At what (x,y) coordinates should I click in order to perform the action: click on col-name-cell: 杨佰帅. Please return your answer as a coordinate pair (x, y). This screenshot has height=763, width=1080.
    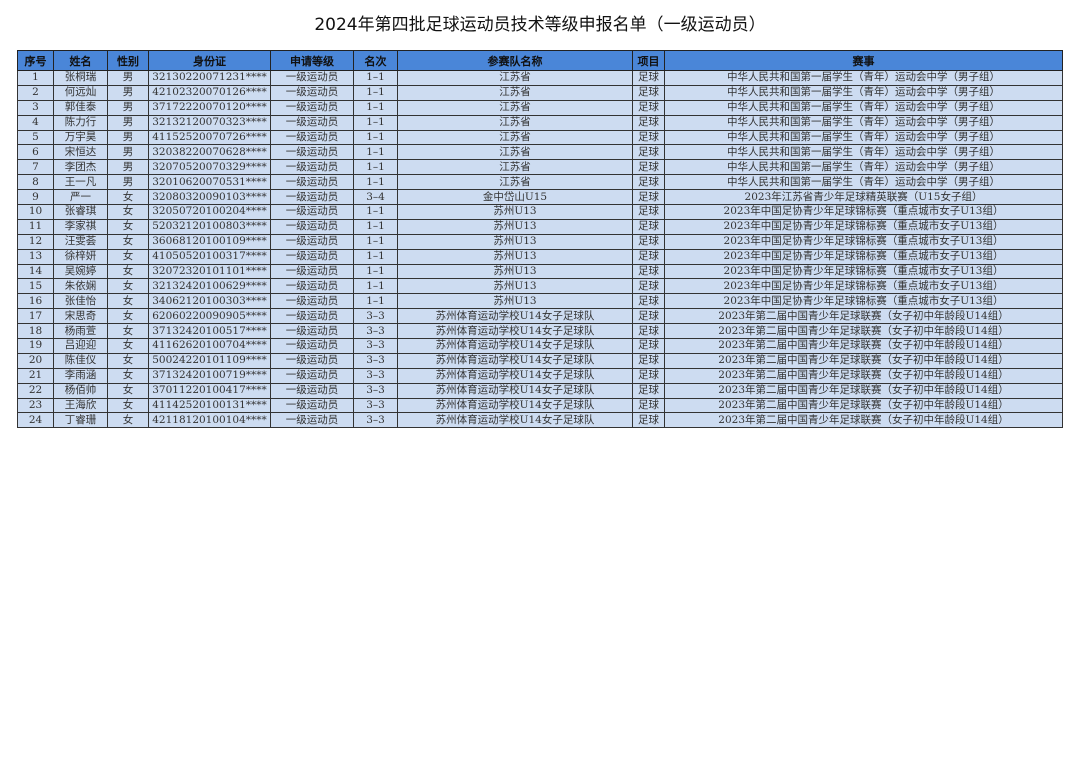
    Looking at the image, I should click on (80, 390).